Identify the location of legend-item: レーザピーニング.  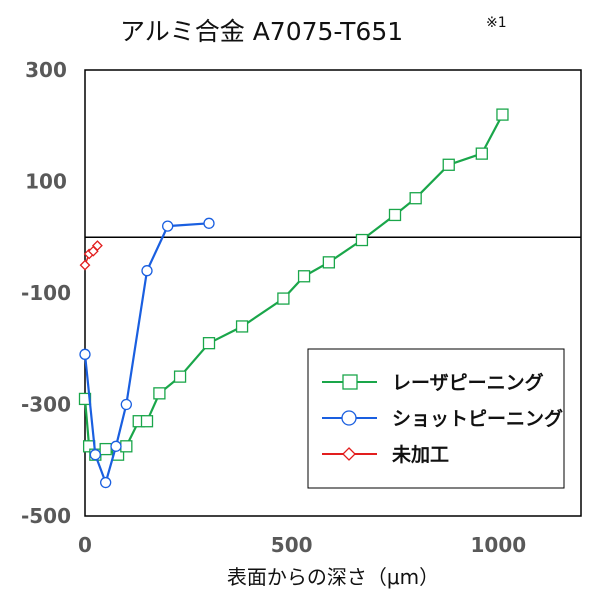
(433, 382).